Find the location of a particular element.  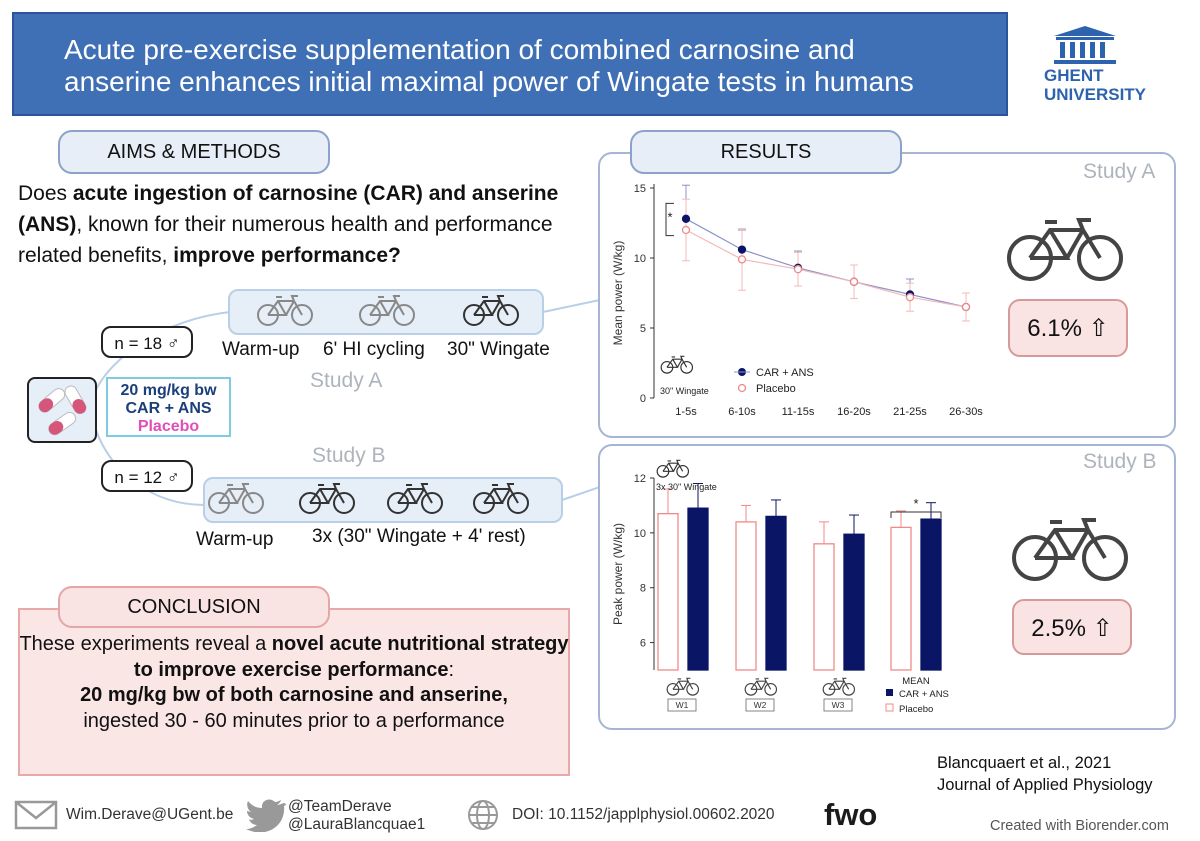

x-tick-label: 16-20s is located at coordinates (854, 412).